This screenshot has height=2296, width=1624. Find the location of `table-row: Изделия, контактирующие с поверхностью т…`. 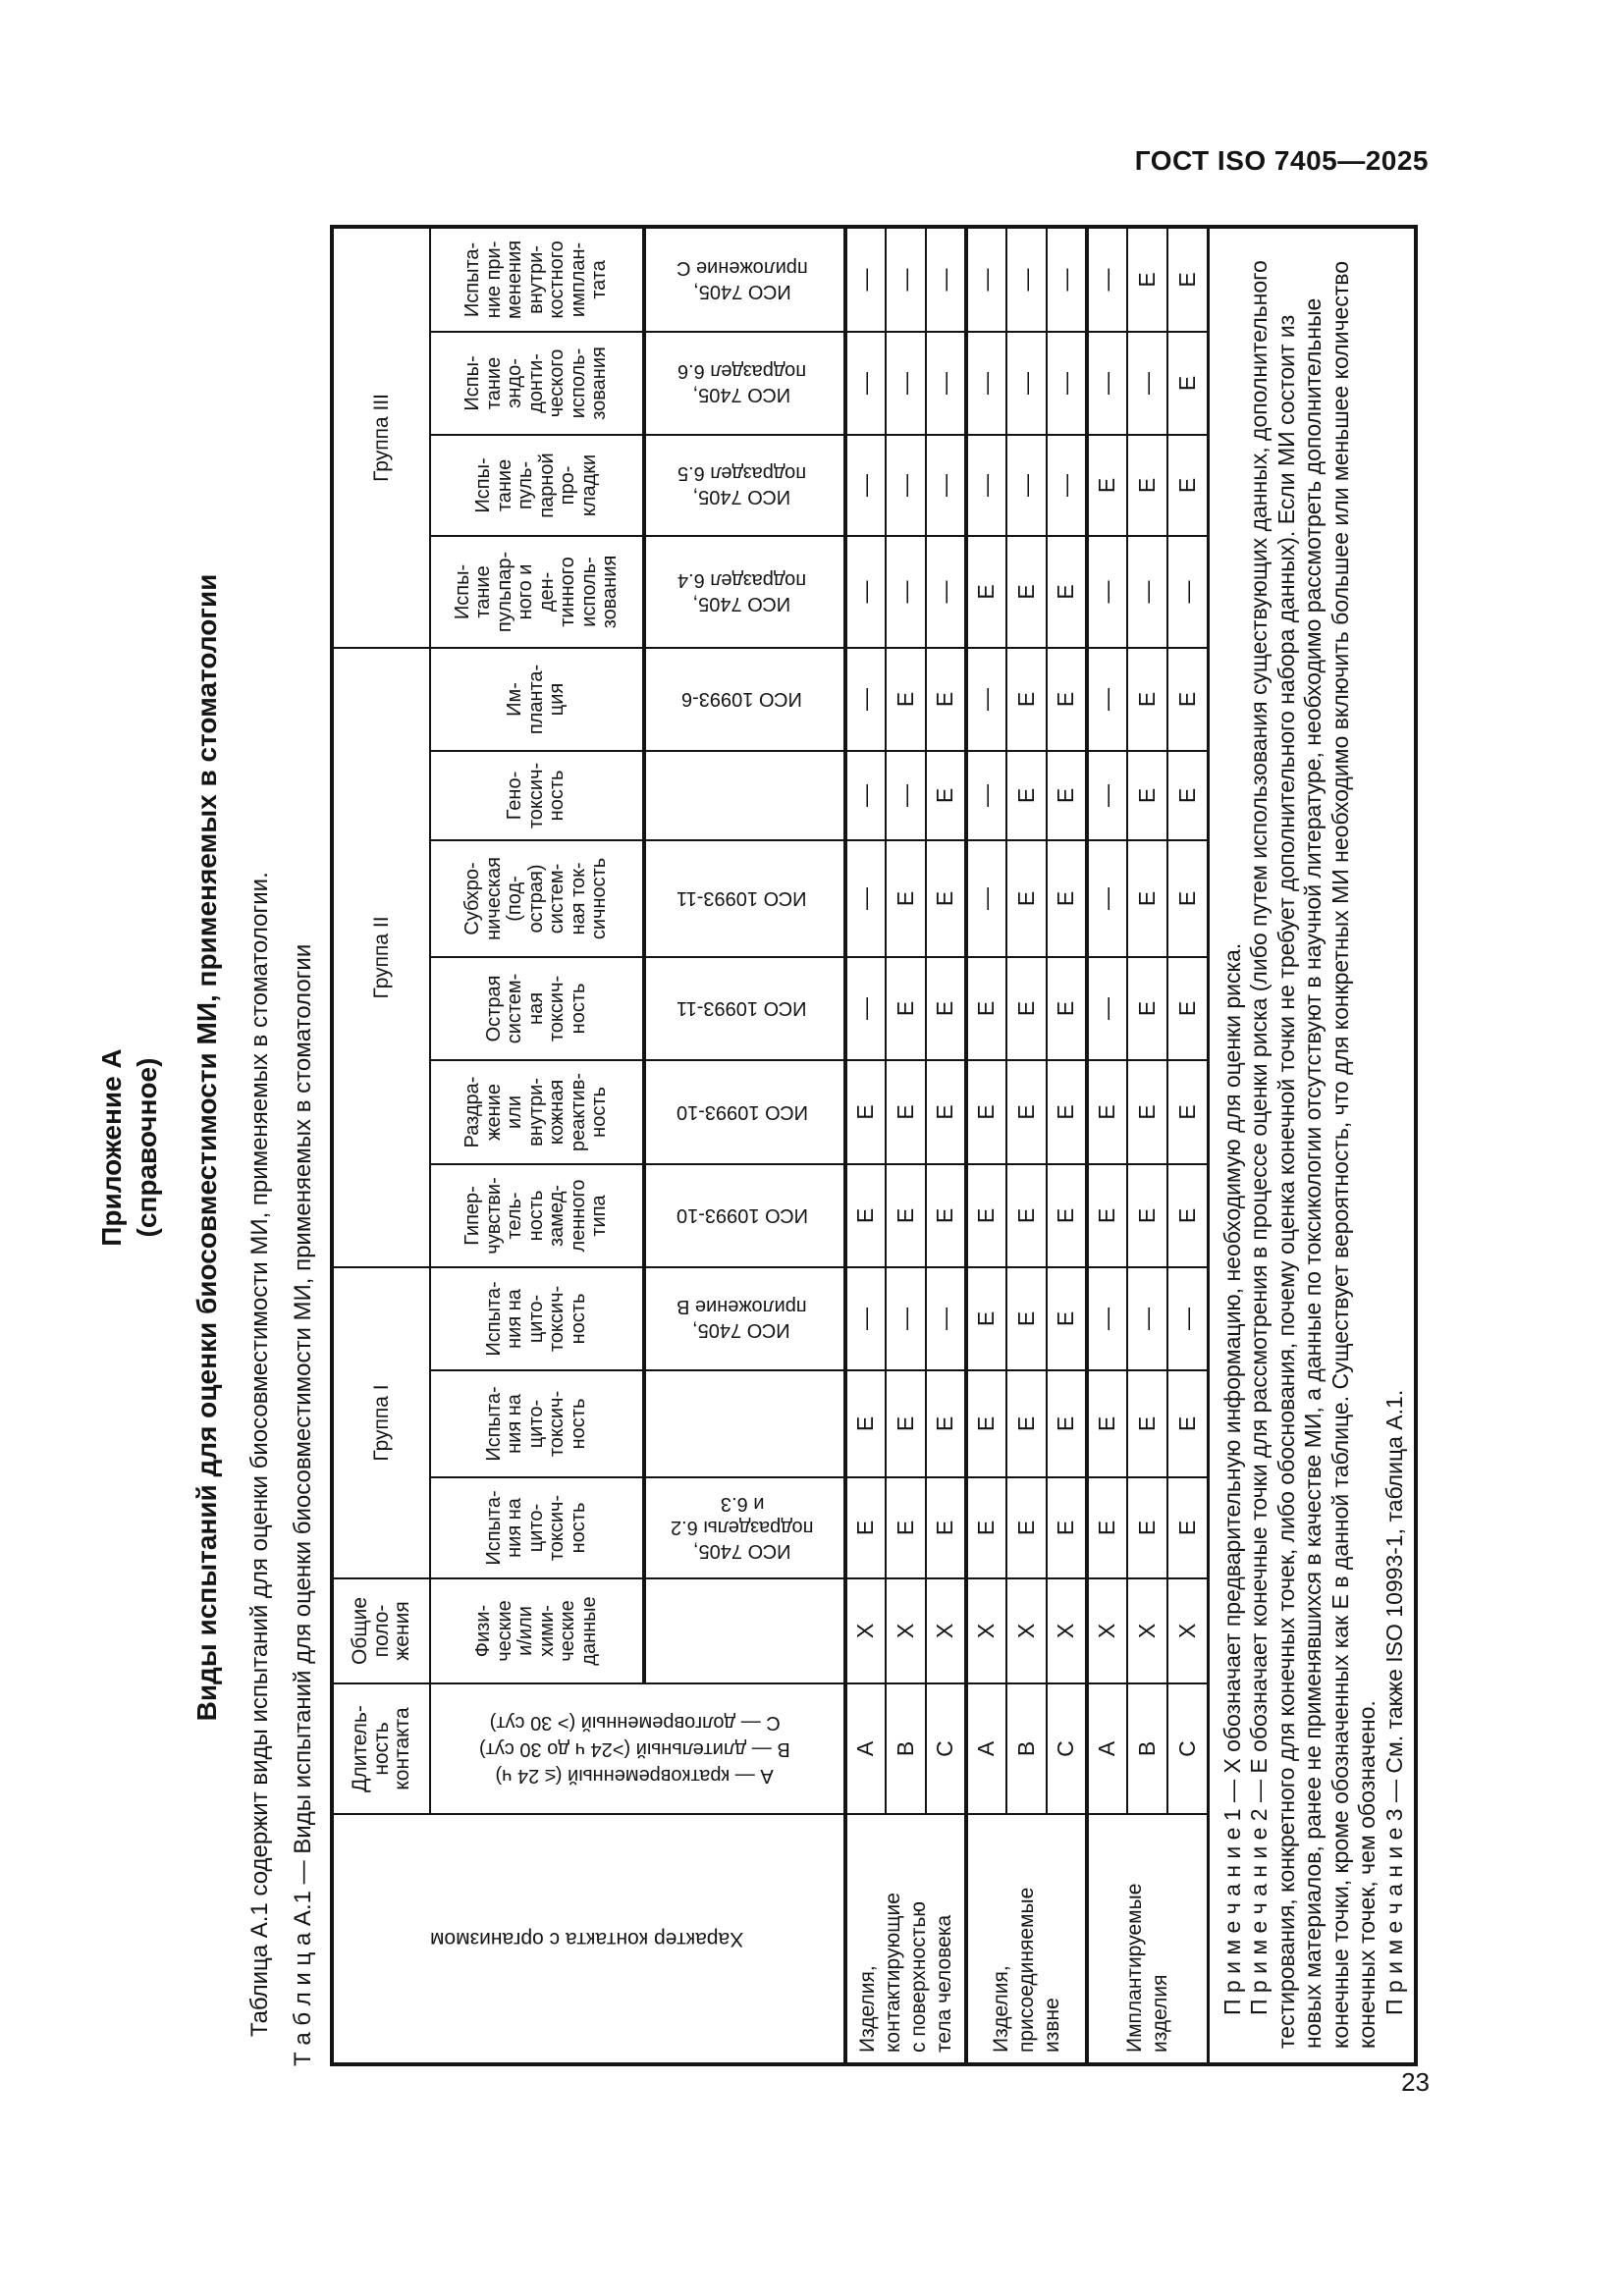

table-row: Изделия, контактирующие с поверхностью т… is located at coordinates (905, 1145).